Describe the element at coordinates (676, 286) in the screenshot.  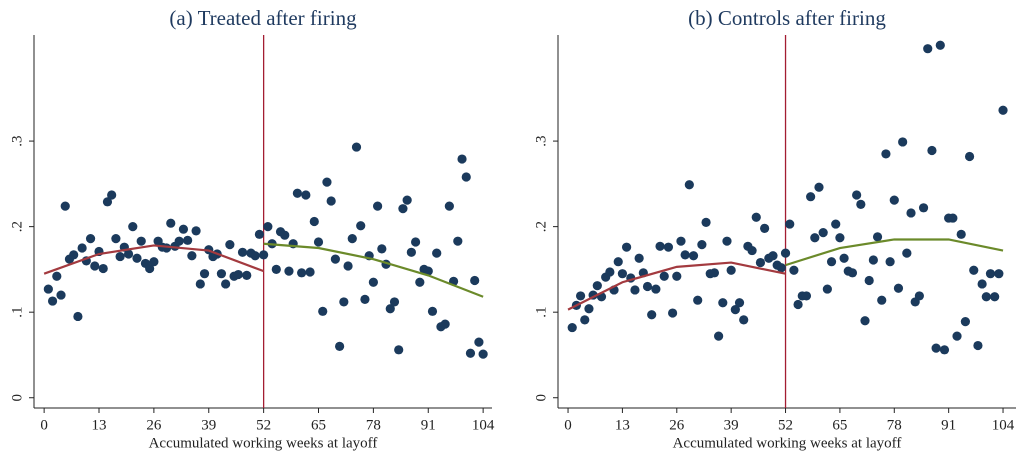
I see `fit-line` at that location.